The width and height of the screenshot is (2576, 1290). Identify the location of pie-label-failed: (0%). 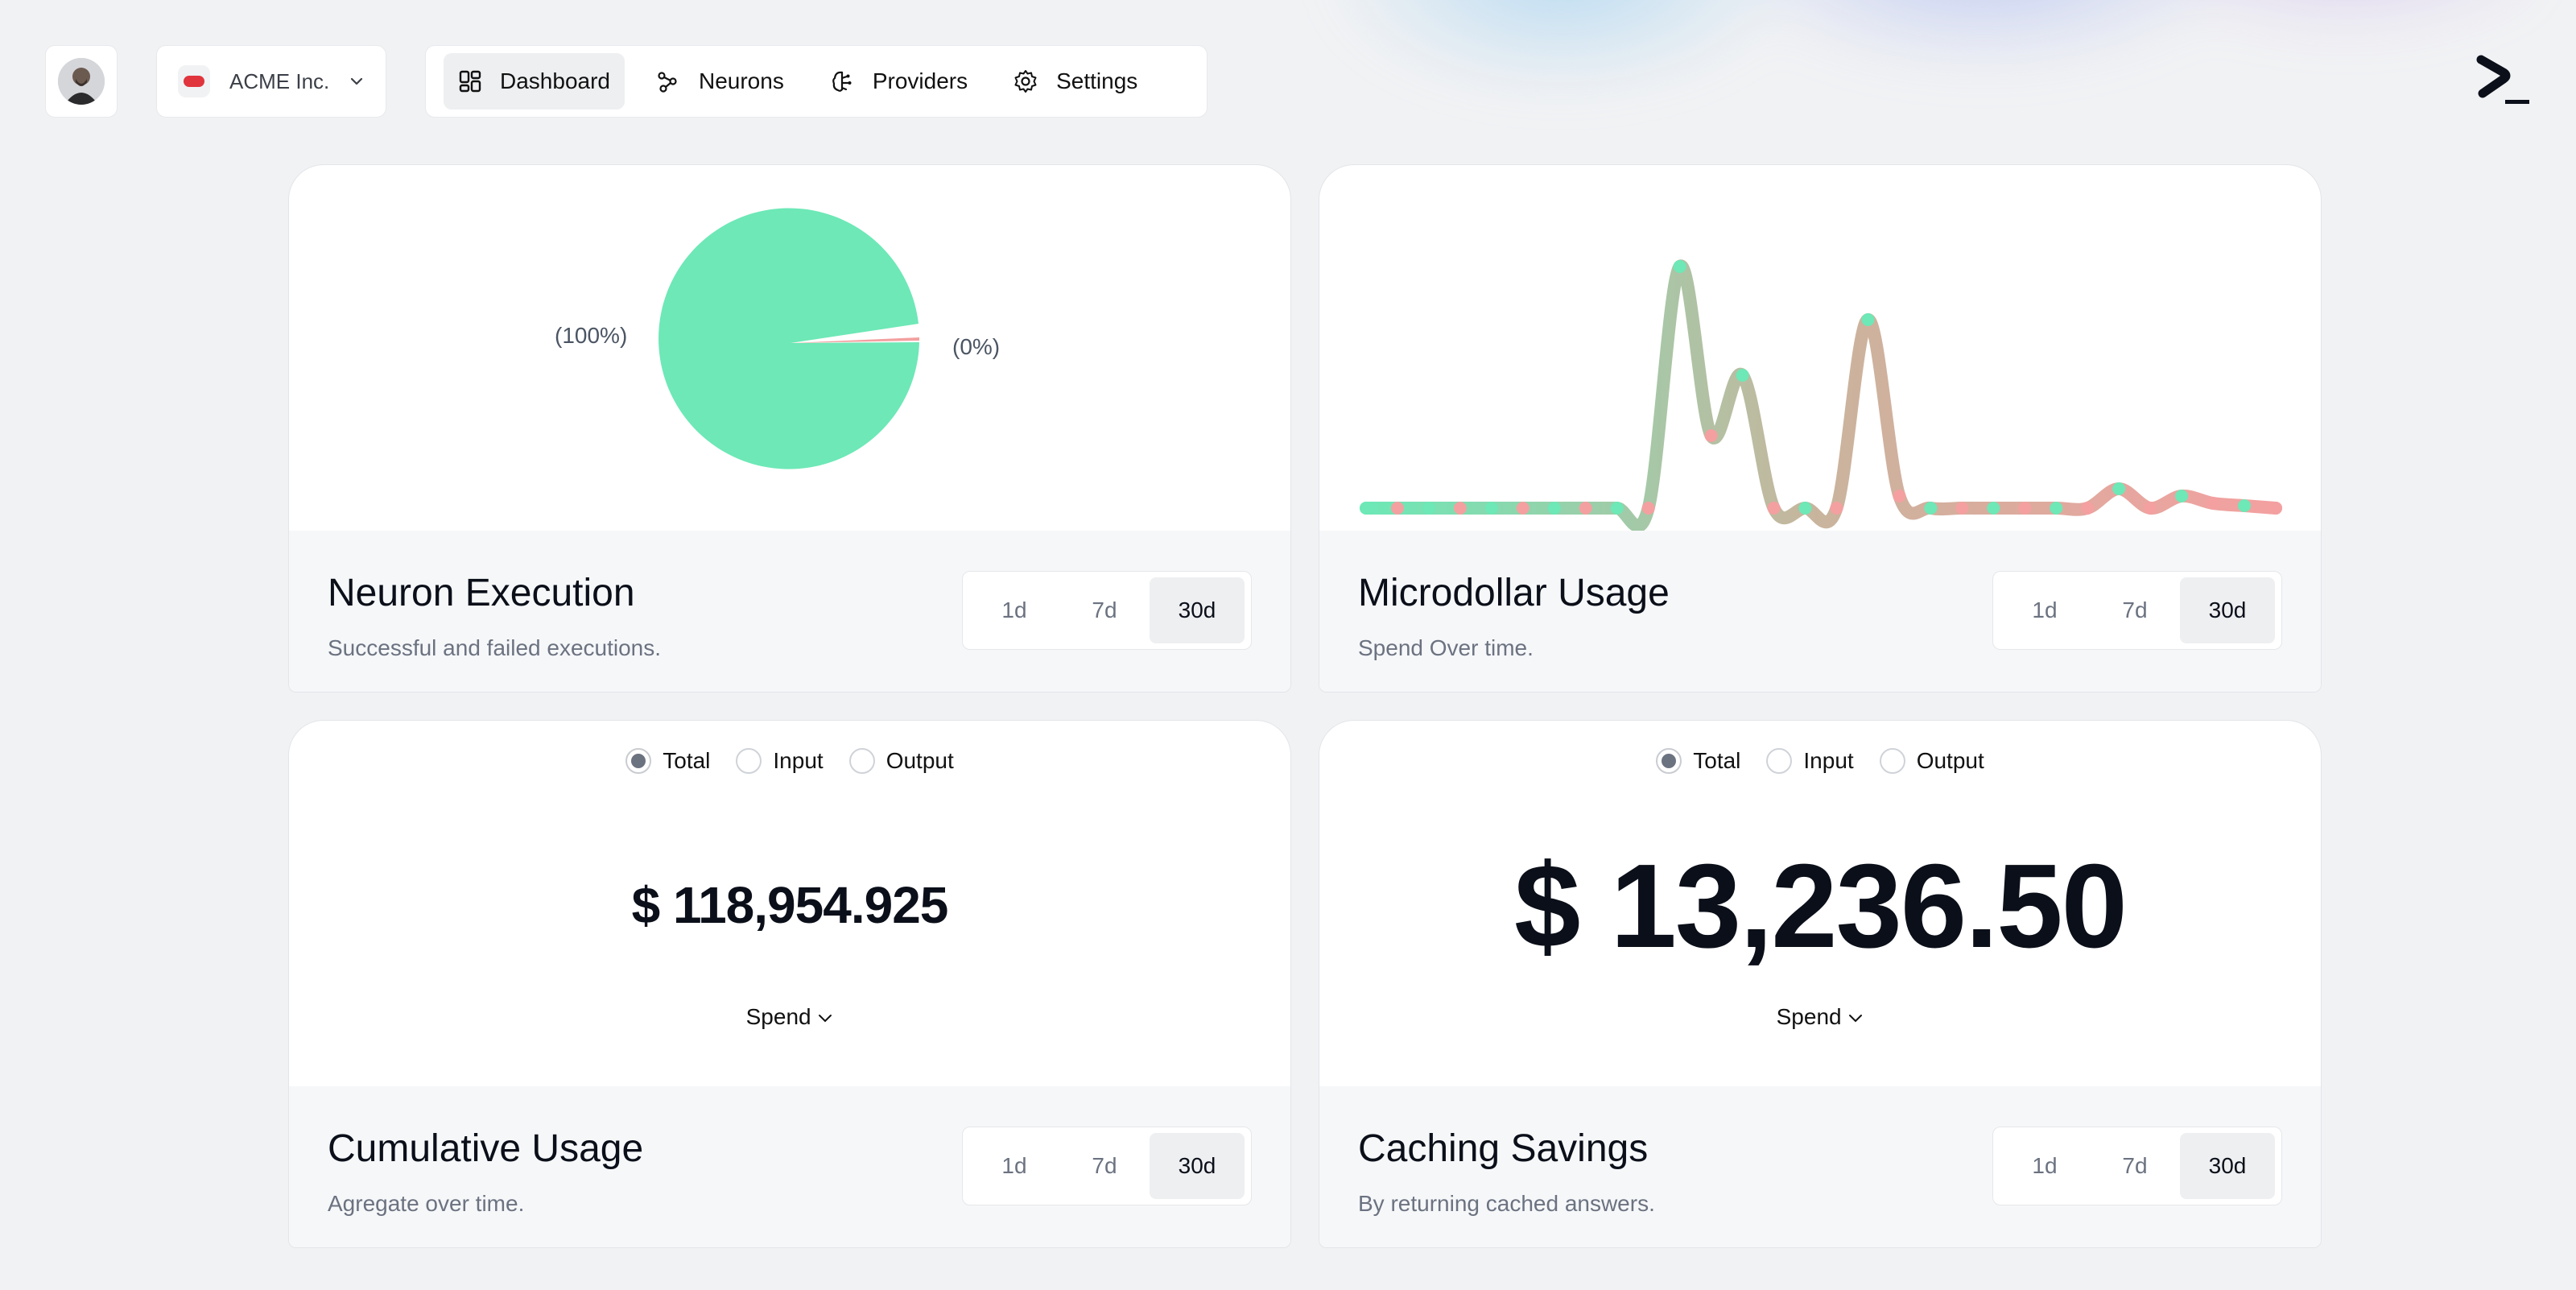
(976, 346).